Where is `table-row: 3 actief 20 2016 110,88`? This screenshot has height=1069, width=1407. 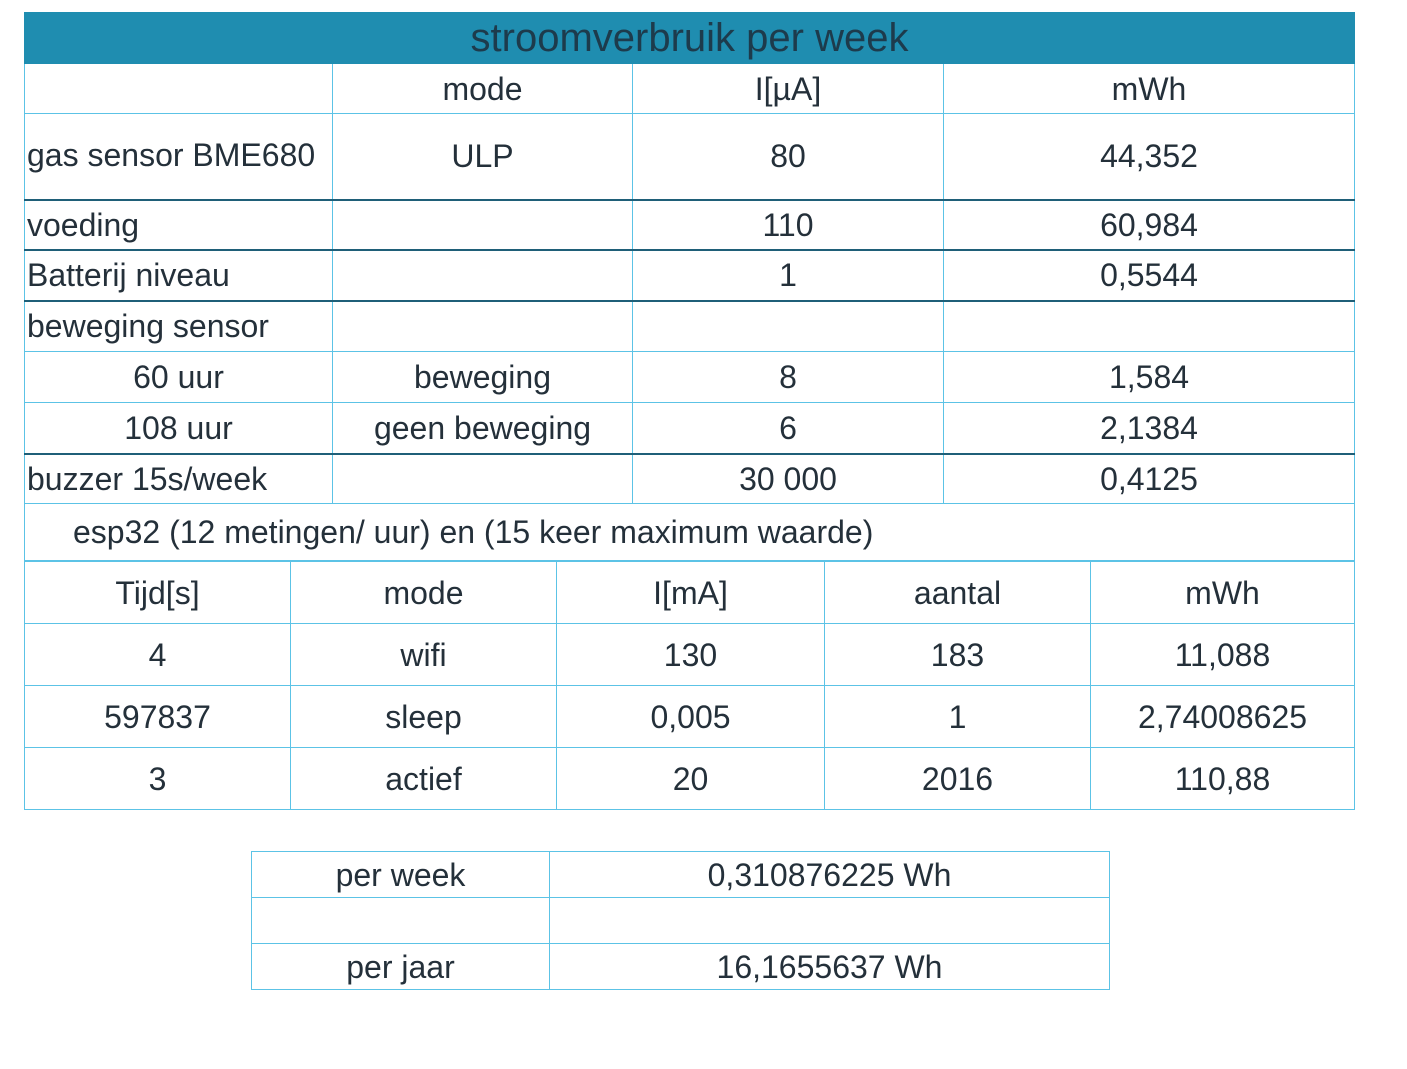
table-row: 3 actief 20 2016 110,88 is located at coordinates (689, 778).